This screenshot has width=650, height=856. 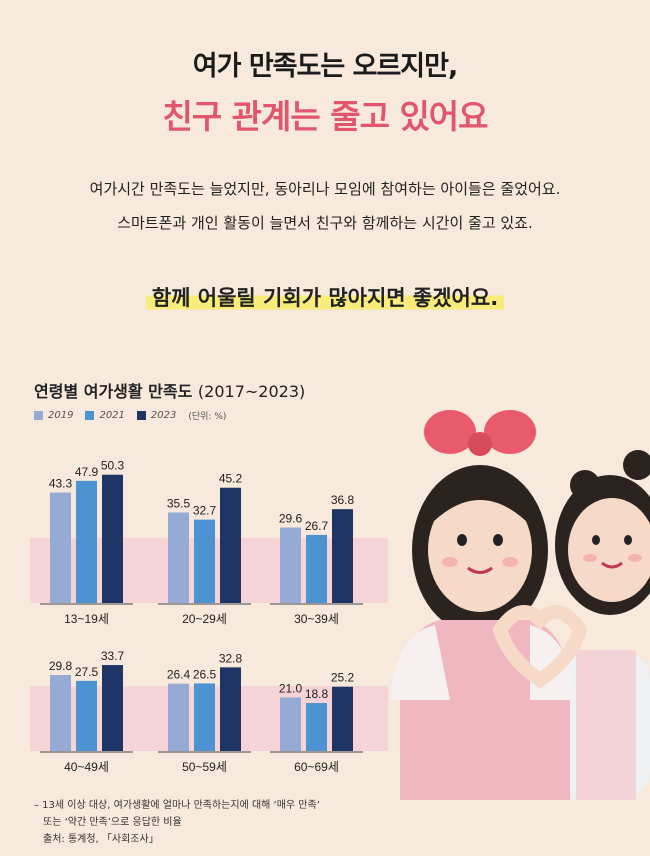 I want to click on value-label-30~39세-2021: 26.7, so click(x=317, y=526).